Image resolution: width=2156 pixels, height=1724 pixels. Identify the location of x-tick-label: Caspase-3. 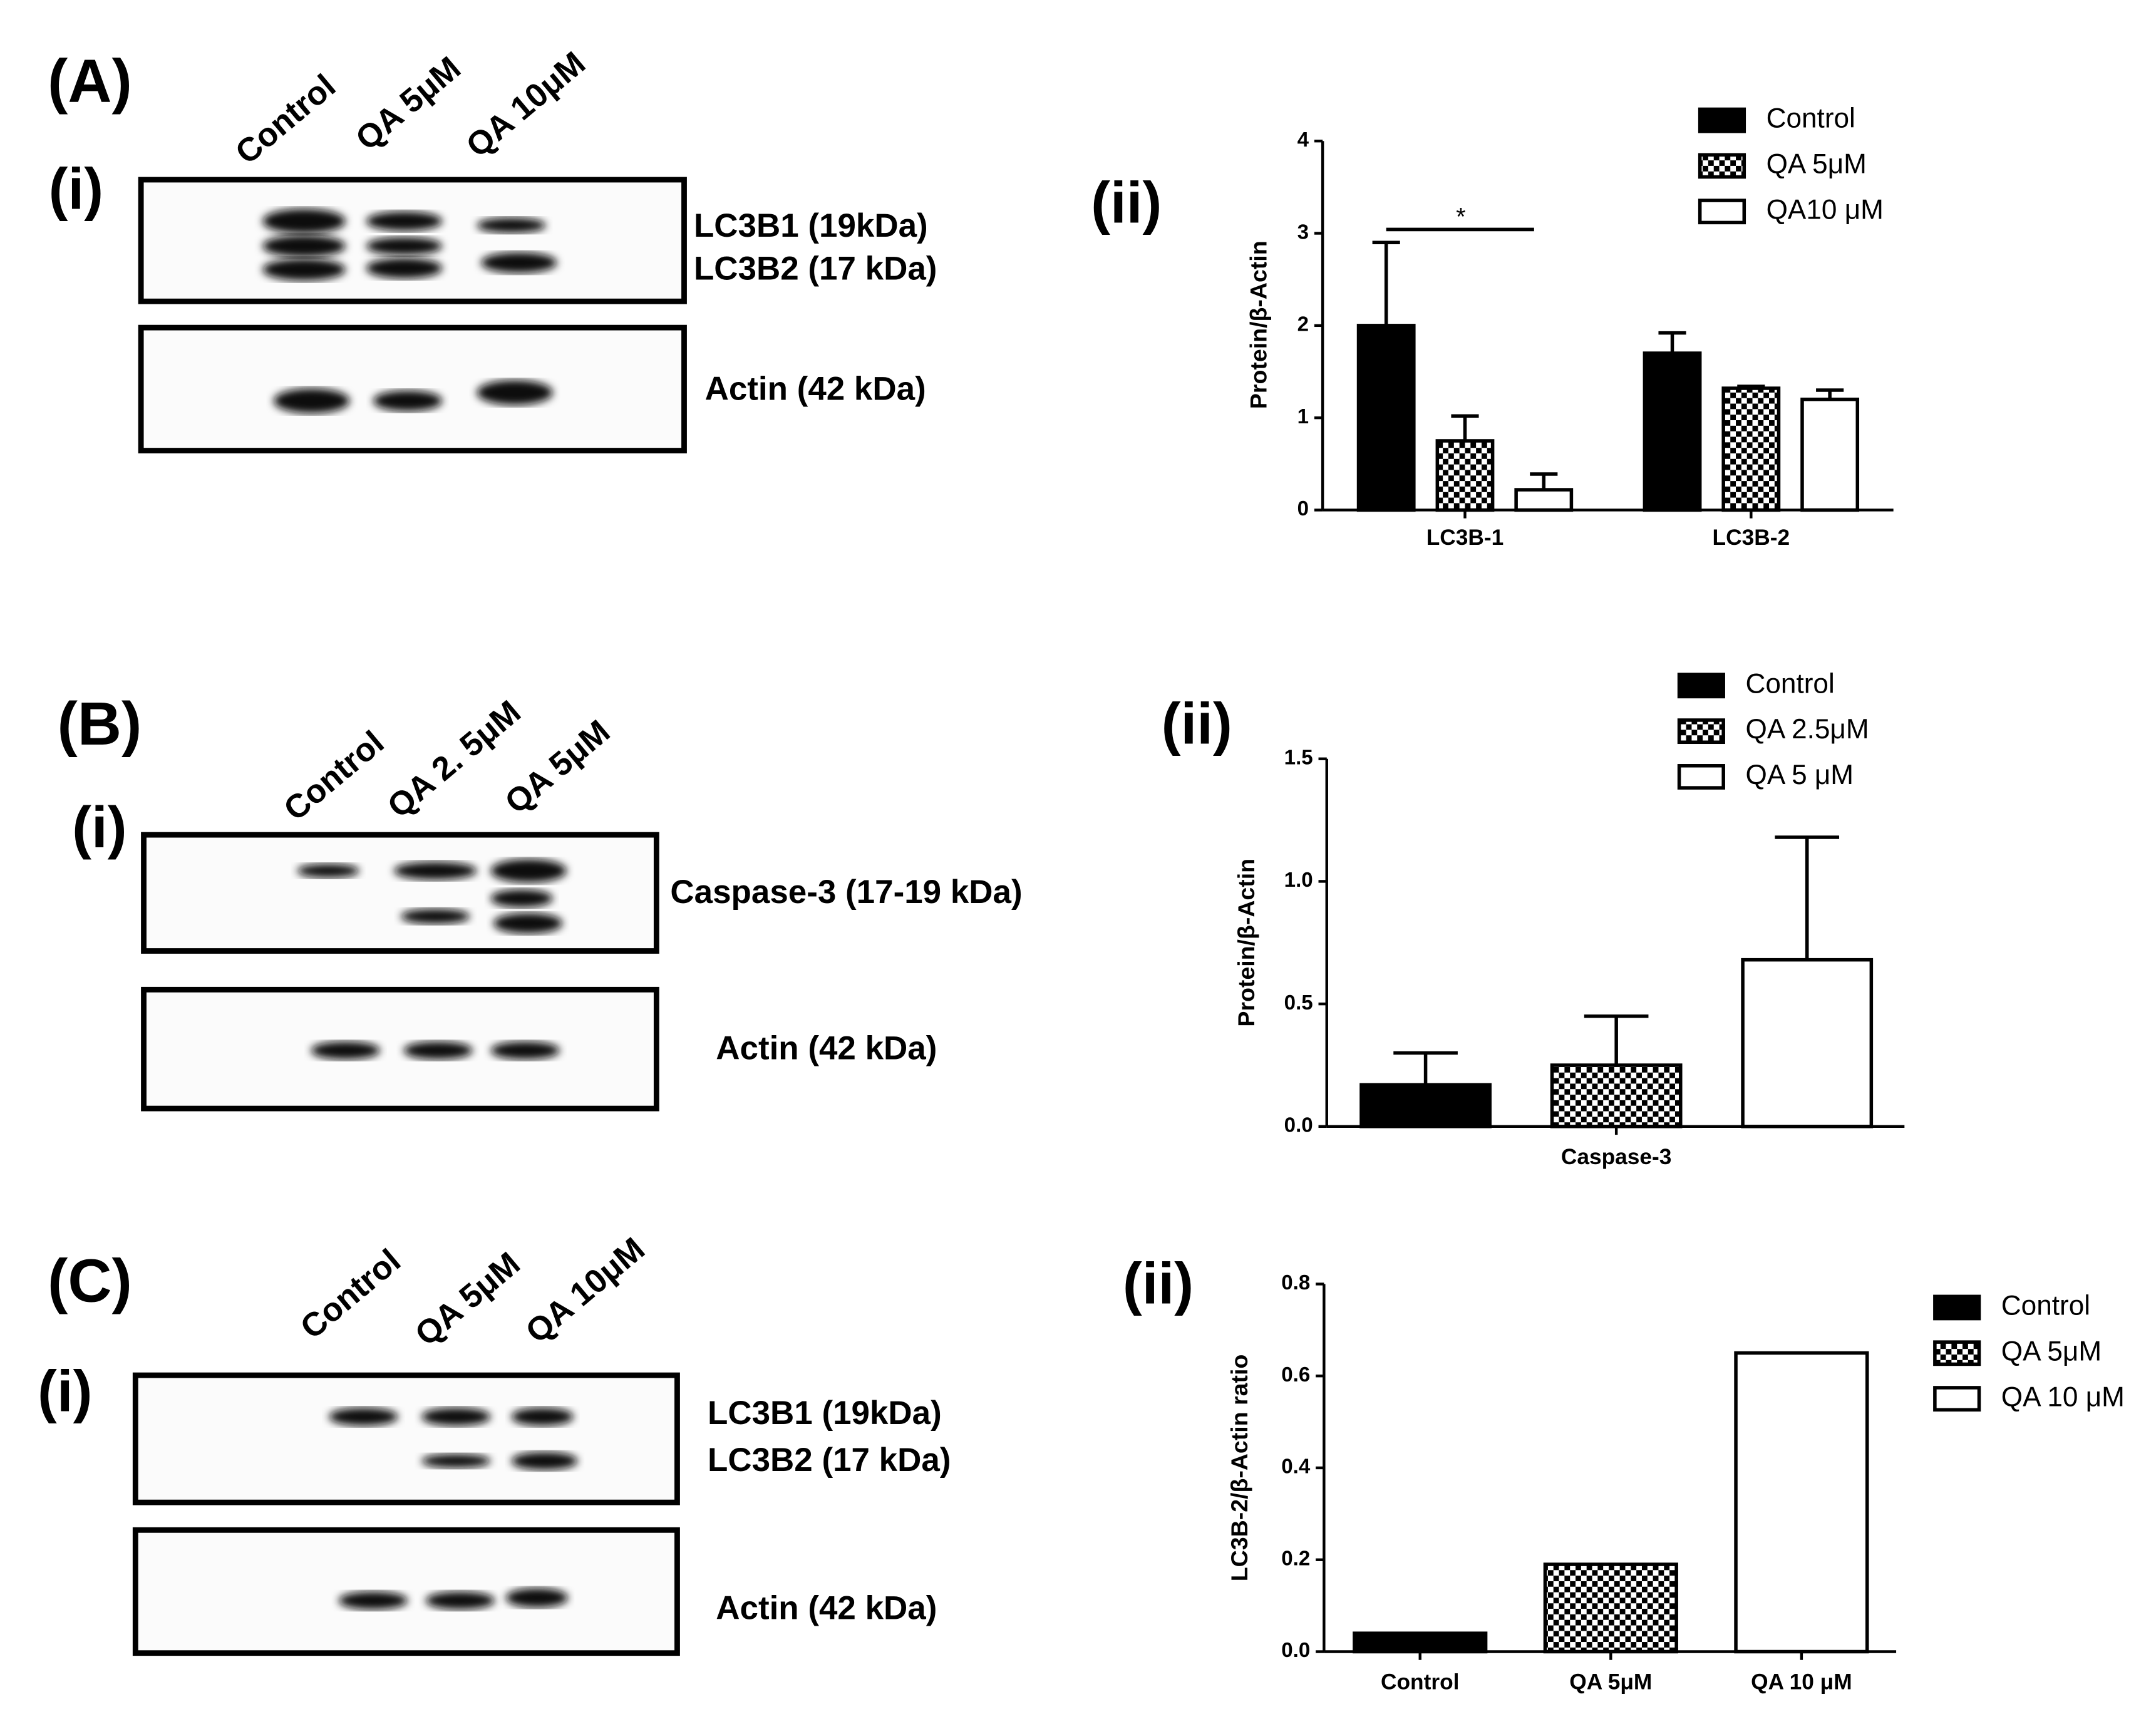
(1616, 1157).